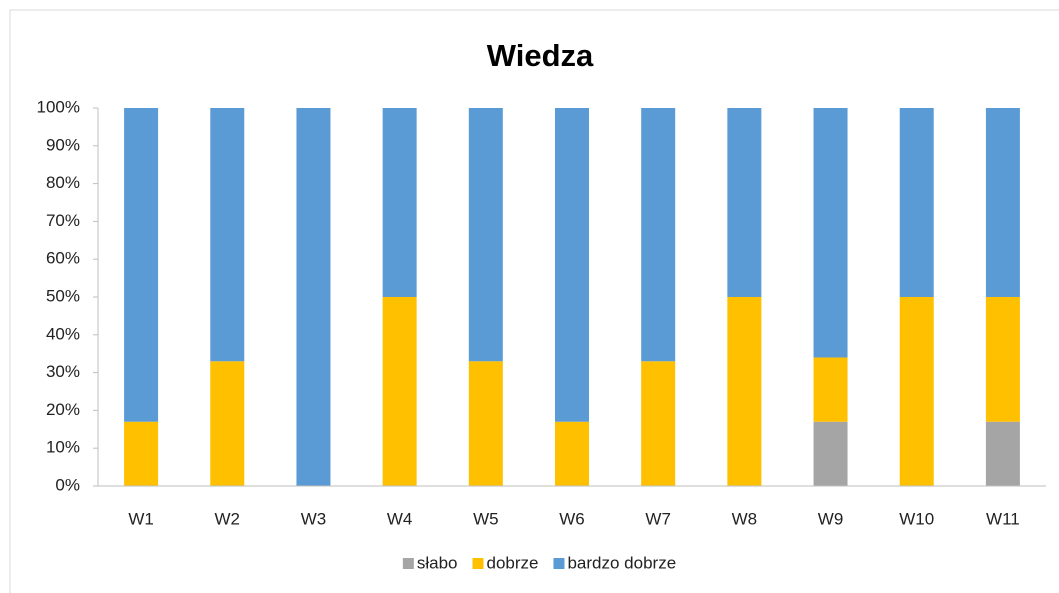 The image size is (1059, 593). Describe the element at coordinates (314, 518) in the screenshot. I see `x-tick-label: W3` at that location.